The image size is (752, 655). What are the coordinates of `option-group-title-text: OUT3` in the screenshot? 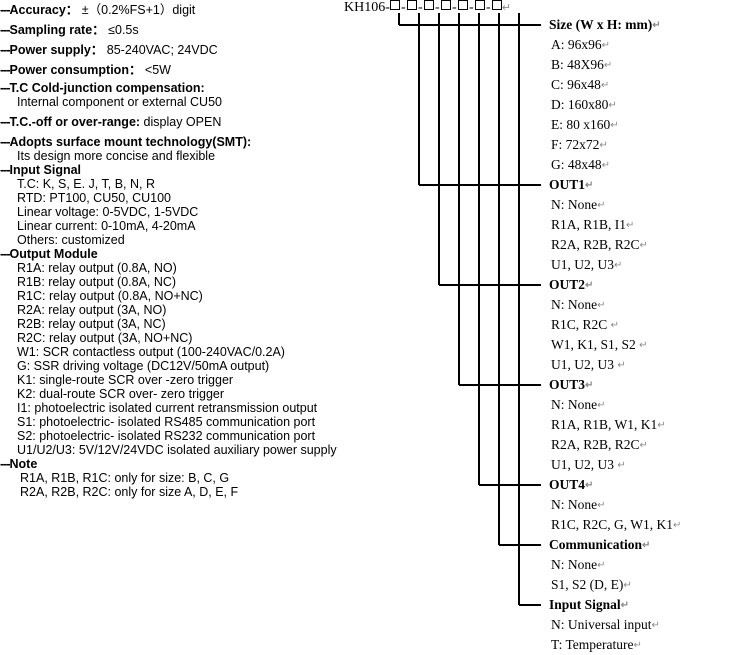 It's located at (567, 384).